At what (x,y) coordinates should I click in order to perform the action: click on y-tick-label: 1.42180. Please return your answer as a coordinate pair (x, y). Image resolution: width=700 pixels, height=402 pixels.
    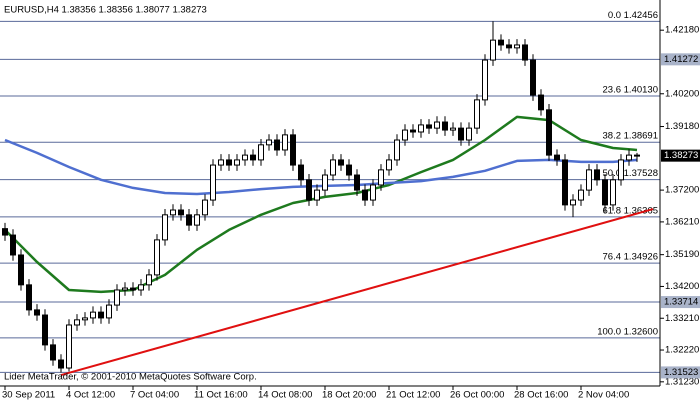
    Looking at the image, I should click on (682, 30).